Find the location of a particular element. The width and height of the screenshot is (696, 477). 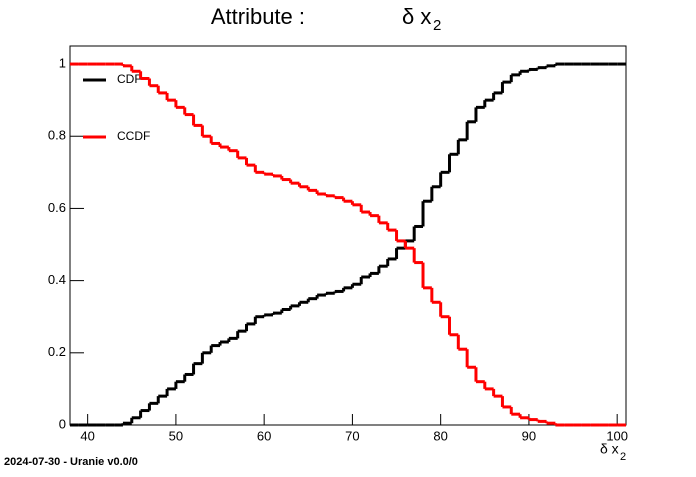

y-tick-label: 1 is located at coordinates (62, 62).